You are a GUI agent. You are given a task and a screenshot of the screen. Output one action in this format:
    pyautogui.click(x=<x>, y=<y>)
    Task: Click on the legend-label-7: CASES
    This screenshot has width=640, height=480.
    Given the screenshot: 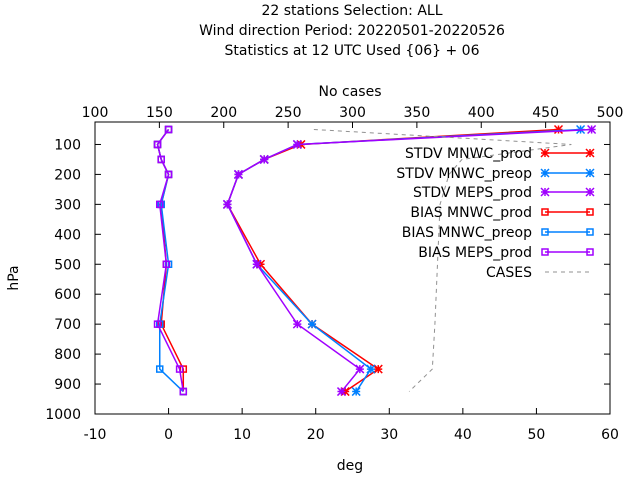 What is the action you would take?
    pyautogui.click(x=509, y=273)
    